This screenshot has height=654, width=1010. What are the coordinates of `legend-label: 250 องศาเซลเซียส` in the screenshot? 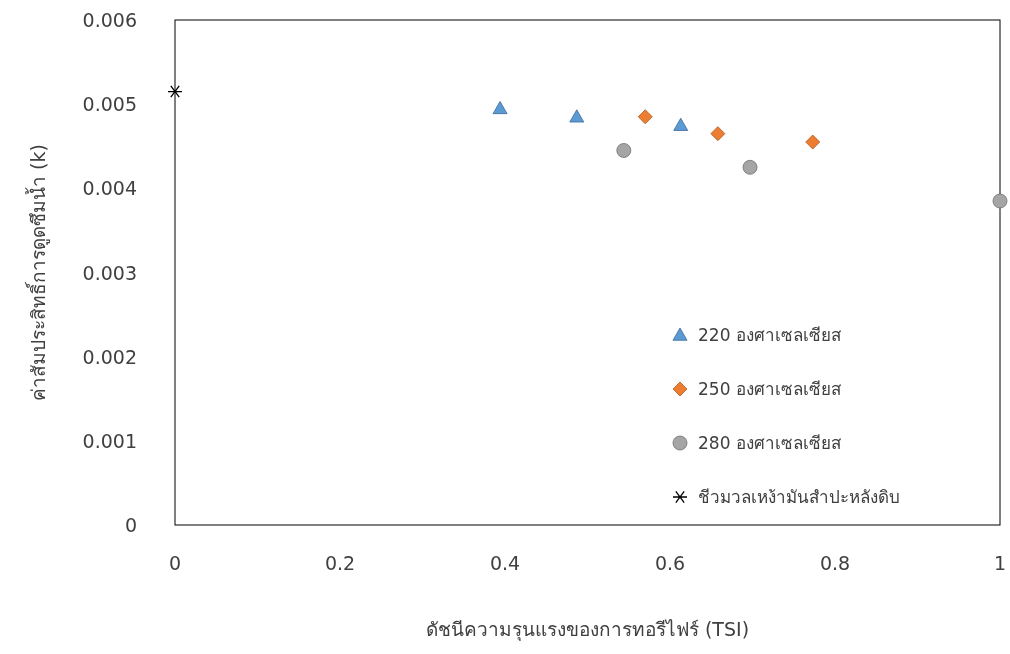 It's located at (770, 389).